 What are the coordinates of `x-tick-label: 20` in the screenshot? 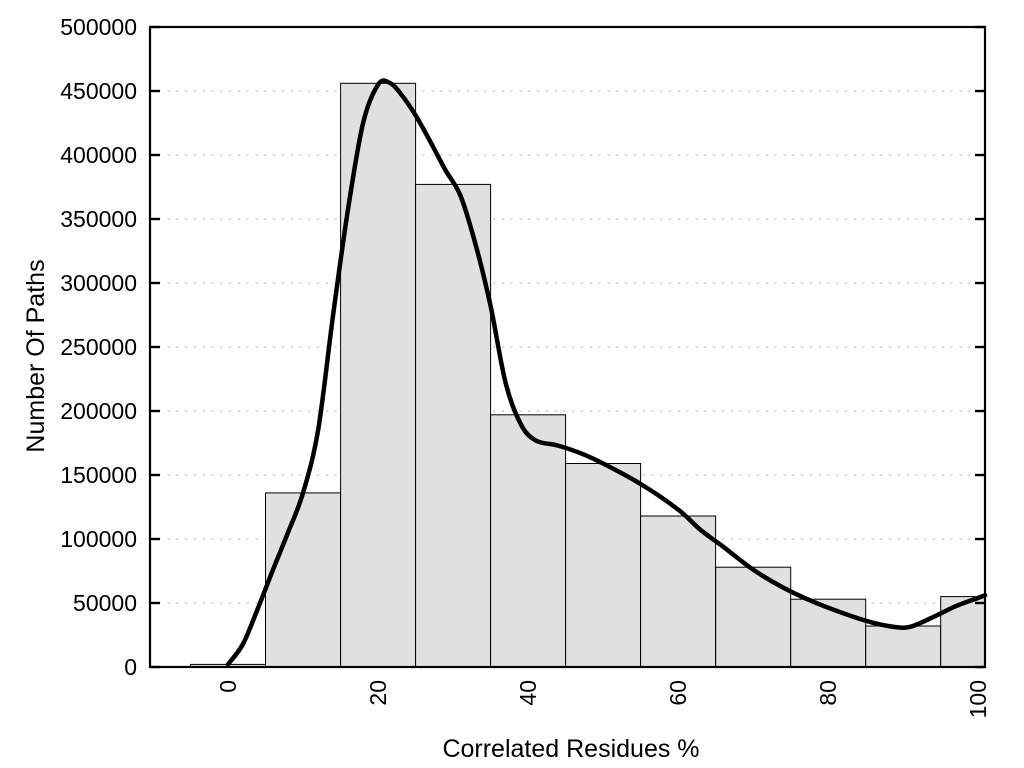 It's located at (378, 693).